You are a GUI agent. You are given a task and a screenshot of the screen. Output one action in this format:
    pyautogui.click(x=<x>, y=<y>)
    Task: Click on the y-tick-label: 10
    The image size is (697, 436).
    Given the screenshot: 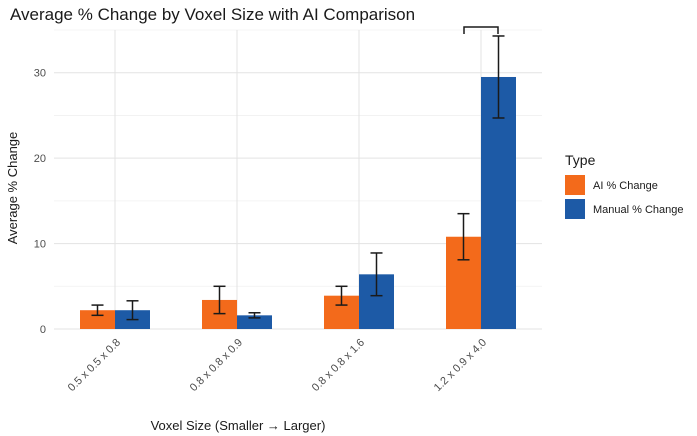 What is the action you would take?
    pyautogui.click(x=40, y=245)
    